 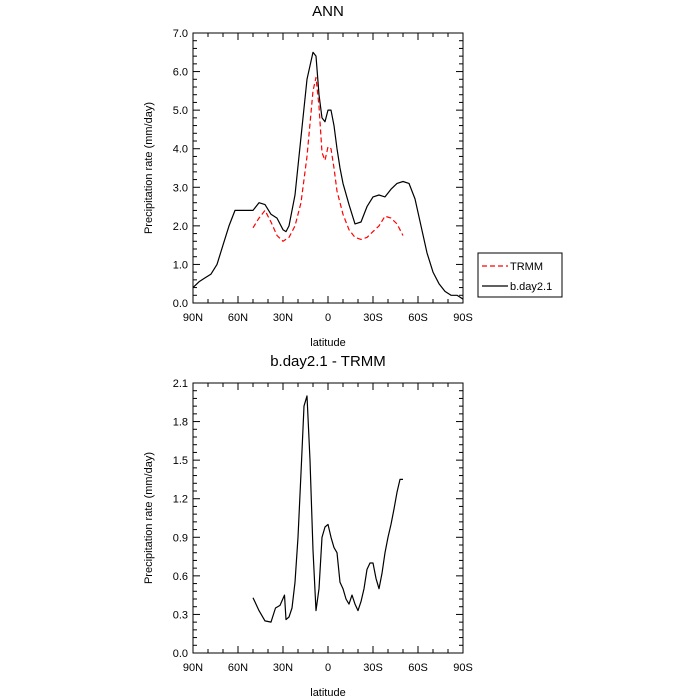 What do you see at coordinates (328, 668) in the screenshot?
I see `chart-2-x-tick-label: 0` at bounding box center [328, 668].